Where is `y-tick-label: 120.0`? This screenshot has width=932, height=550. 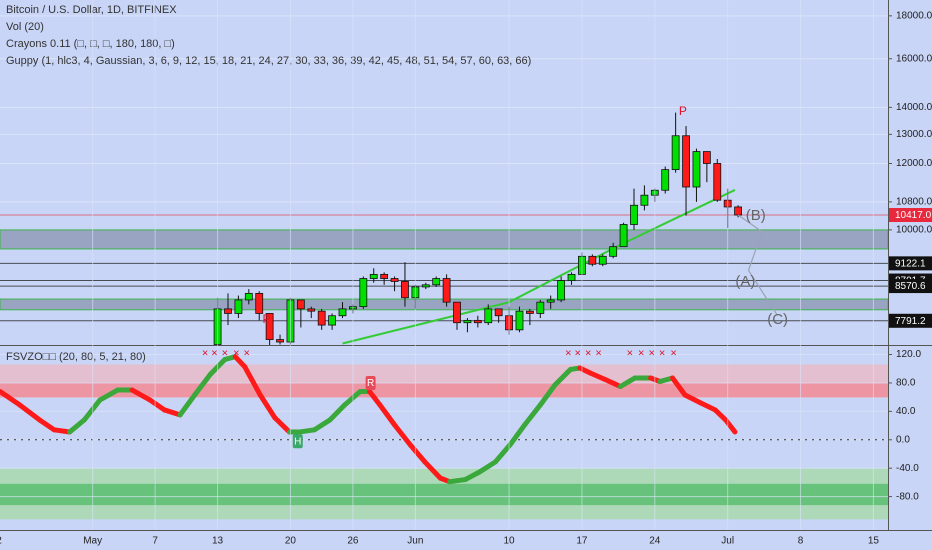
y-tick-label: 120.0 is located at coordinates (908, 354).